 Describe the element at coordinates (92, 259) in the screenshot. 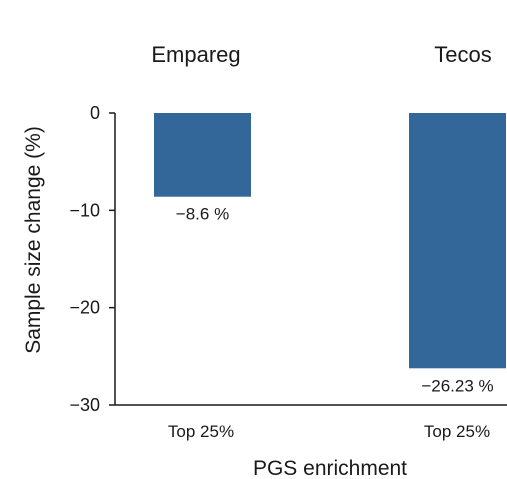

I see `y-axis-ticks: 0 −10 −20 −30` at that location.